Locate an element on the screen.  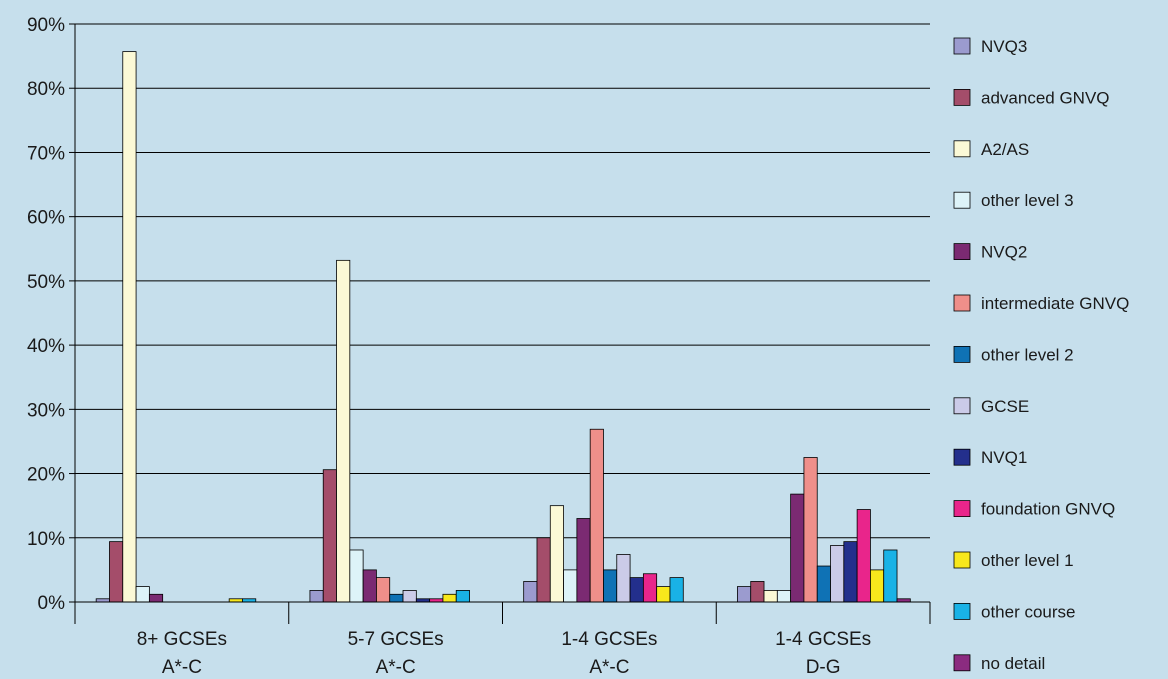
x-category-label: D-G is located at coordinates (823, 667).